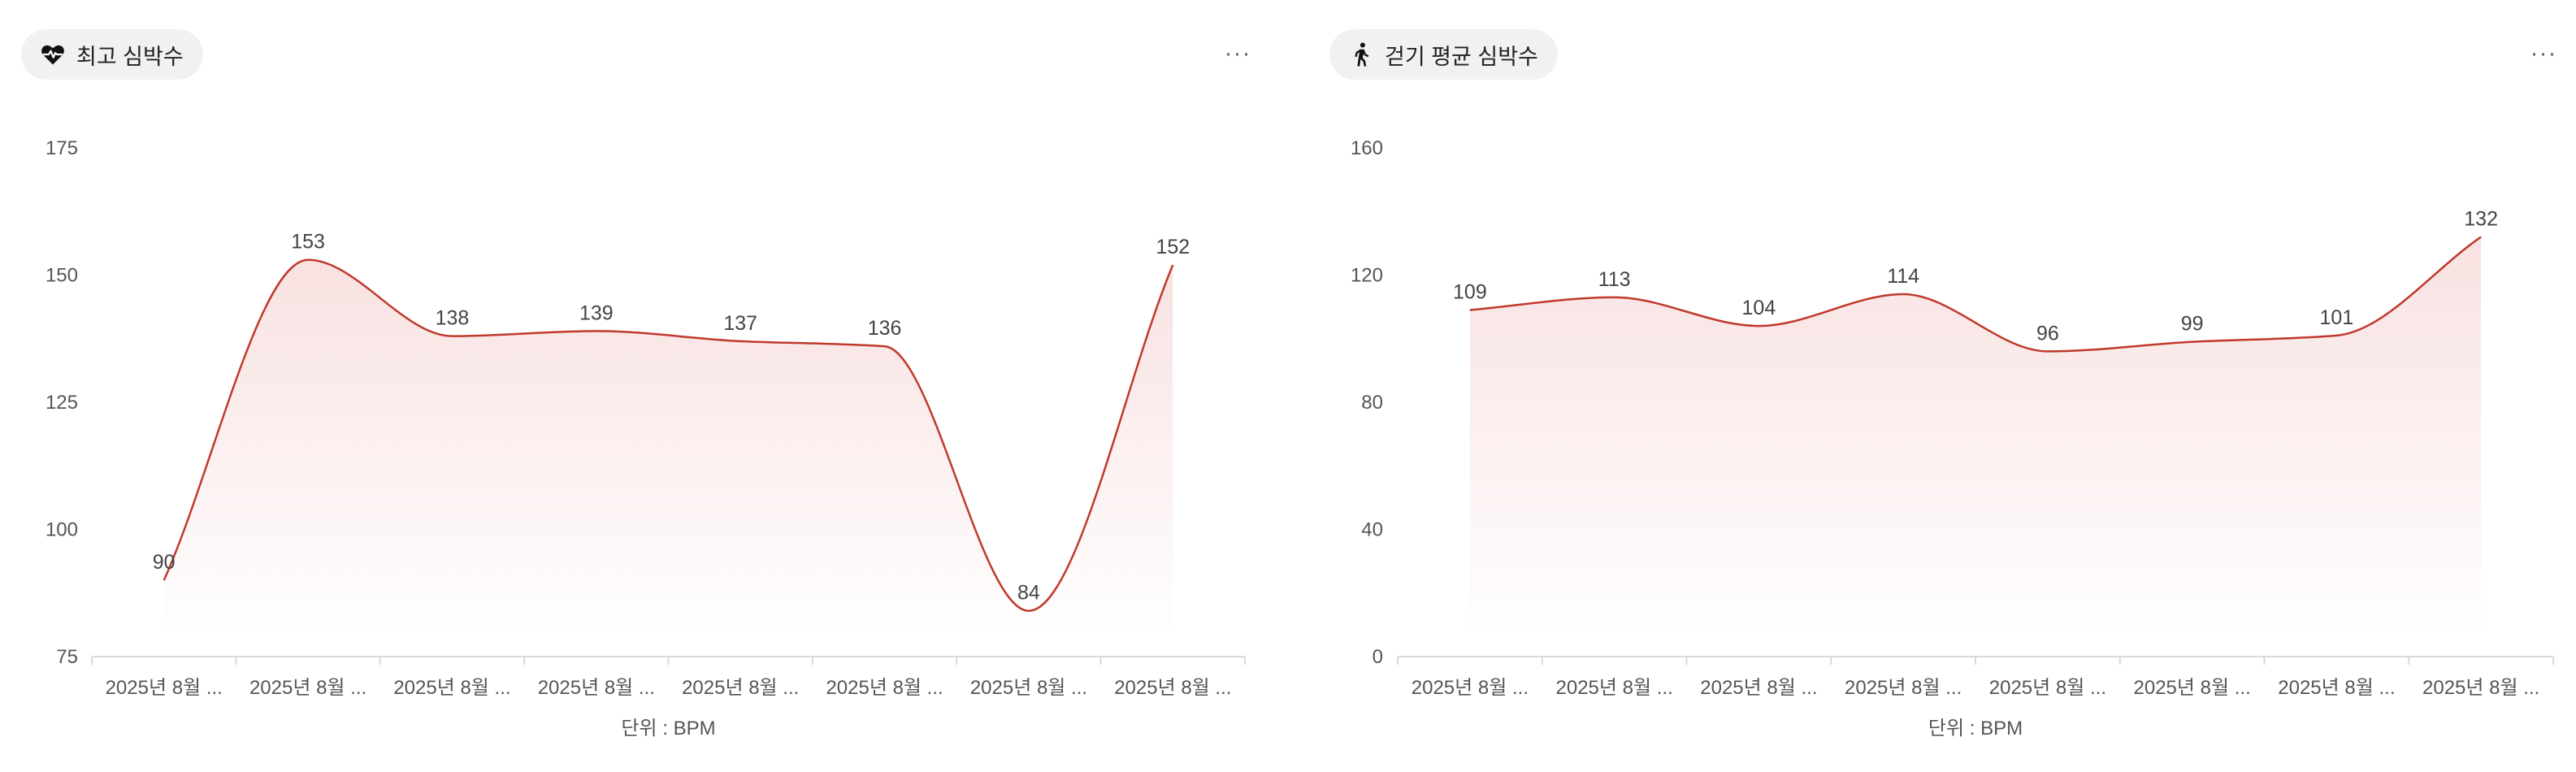 The image size is (2576, 772). What do you see at coordinates (62, 403) in the screenshot?
I see `y-tick-label: 125` at bounding box center [62, 403].